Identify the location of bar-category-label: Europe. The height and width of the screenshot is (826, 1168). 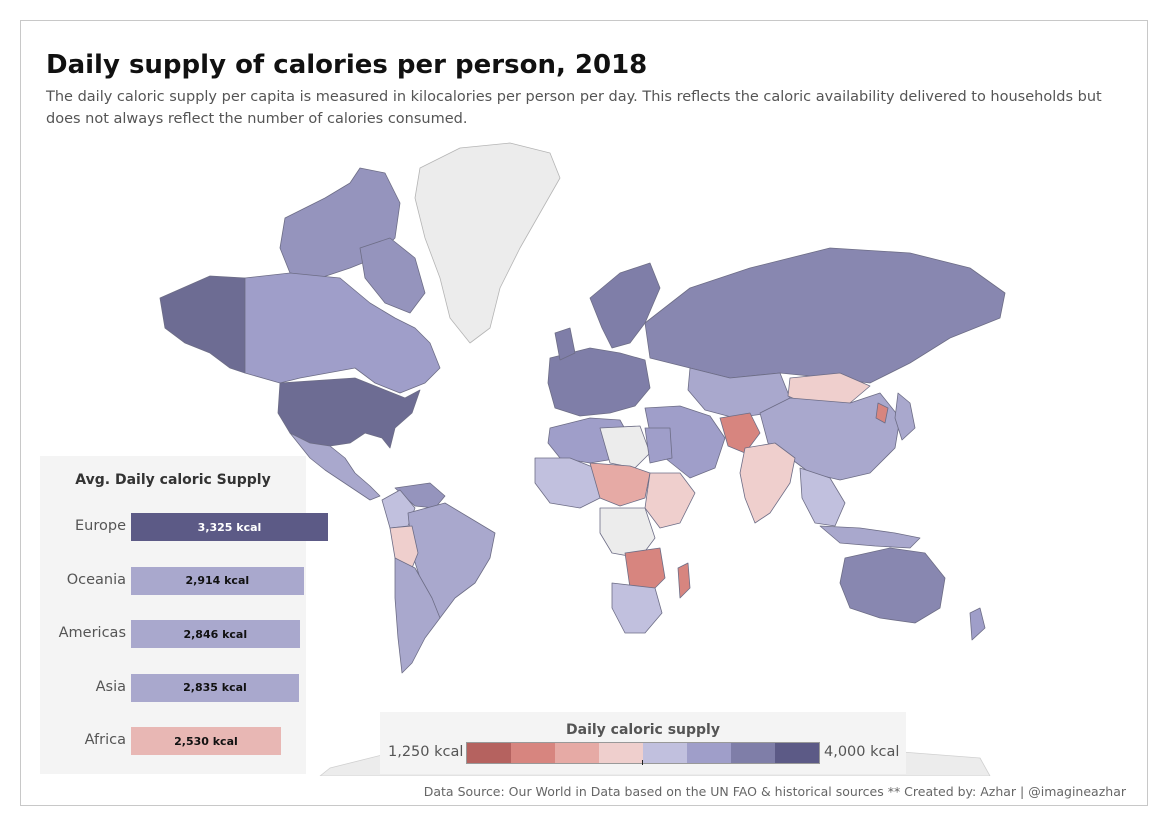
(100, 526).